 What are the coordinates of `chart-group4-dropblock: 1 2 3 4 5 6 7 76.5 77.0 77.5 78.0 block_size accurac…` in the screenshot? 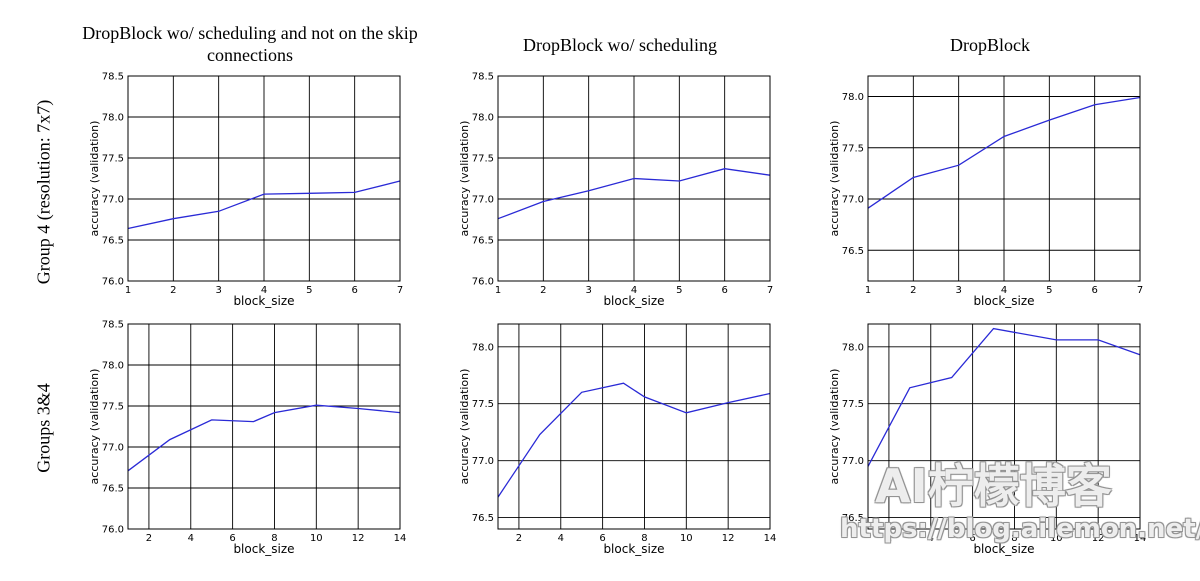 It's located at (985, 191).